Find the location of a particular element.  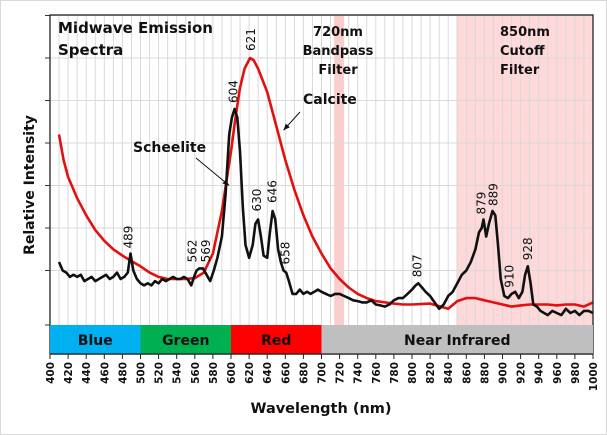

band-label: Green is located at coordinates (185, 341).